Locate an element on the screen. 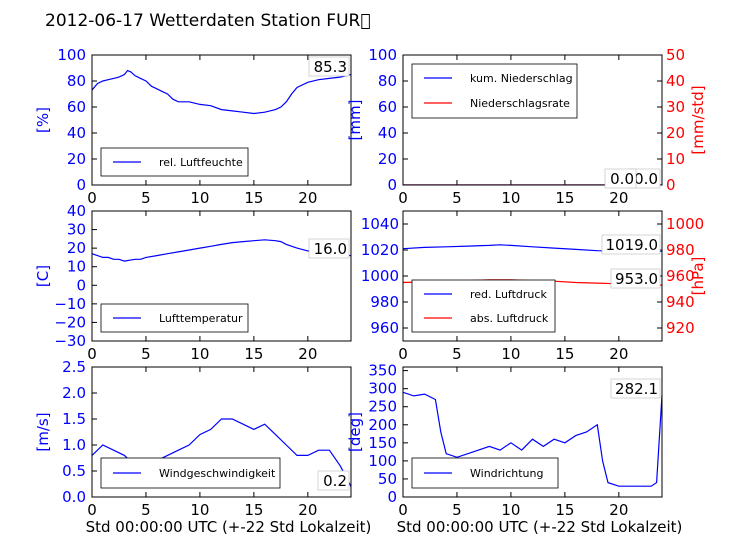  current-value-text: 16.0 is located at coordinates (330, 249).